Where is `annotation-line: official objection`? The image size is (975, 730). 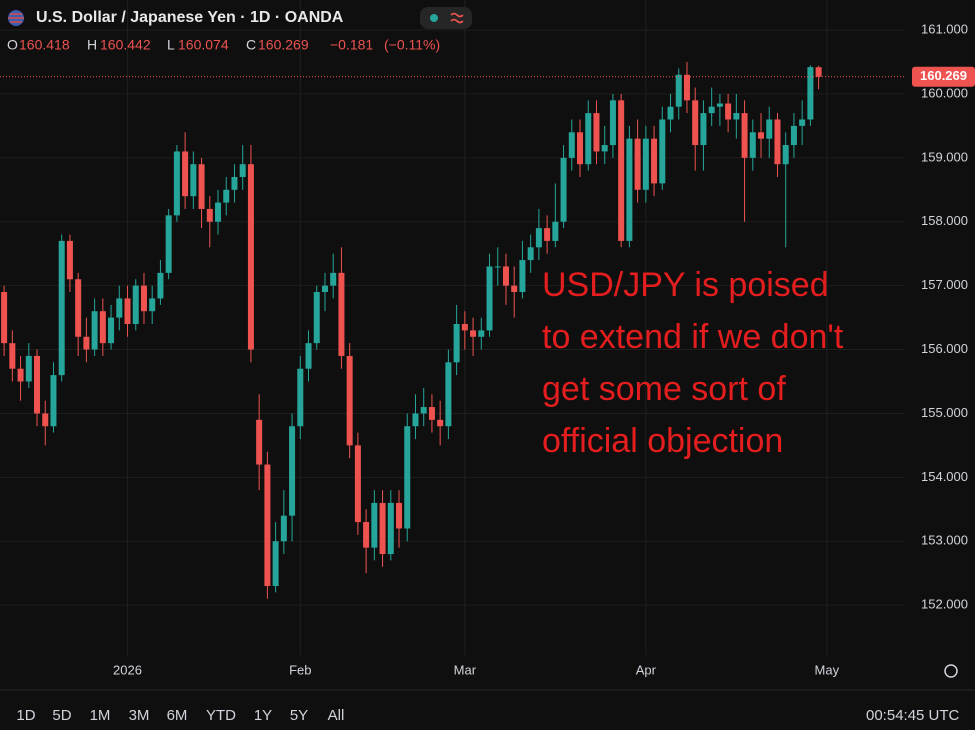
annotation-line: official objection is located at coordinates (662, 441).